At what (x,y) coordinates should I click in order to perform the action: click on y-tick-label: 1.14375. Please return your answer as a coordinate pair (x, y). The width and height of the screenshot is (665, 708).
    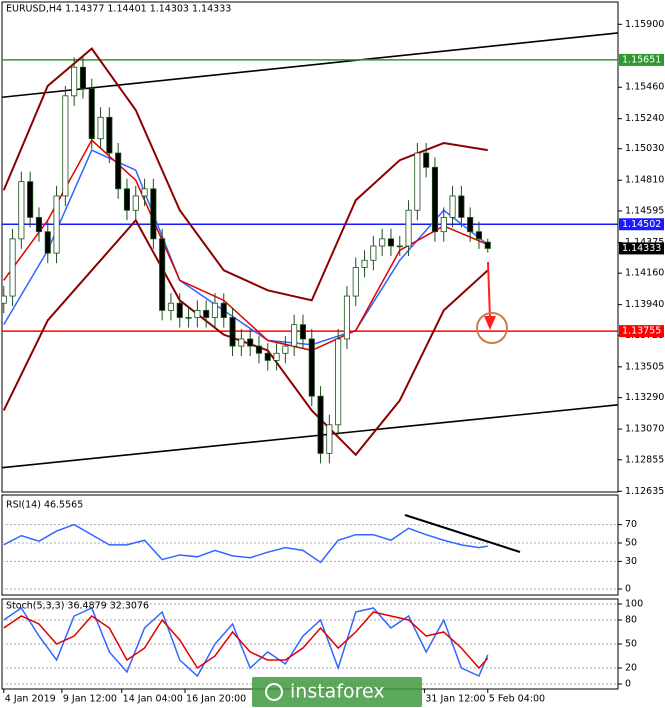
    Looking at the image, I should click on (644, 242).